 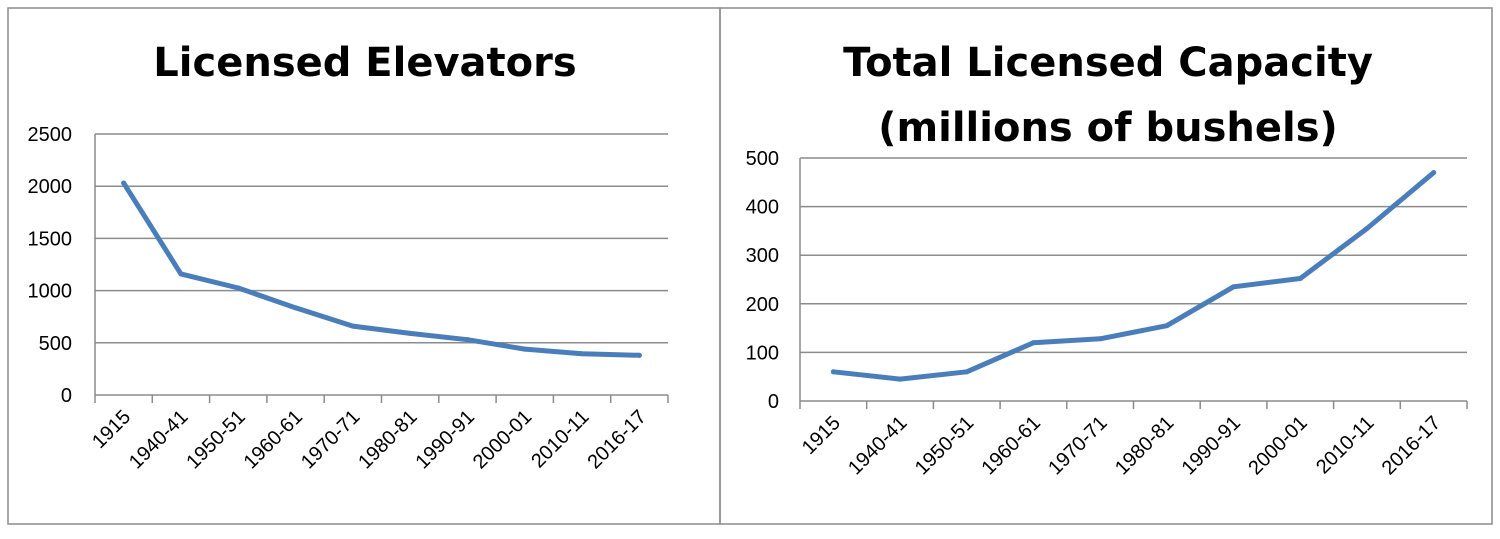 I want to click on y-tick-label: 2500, so click(x=50, y=135).